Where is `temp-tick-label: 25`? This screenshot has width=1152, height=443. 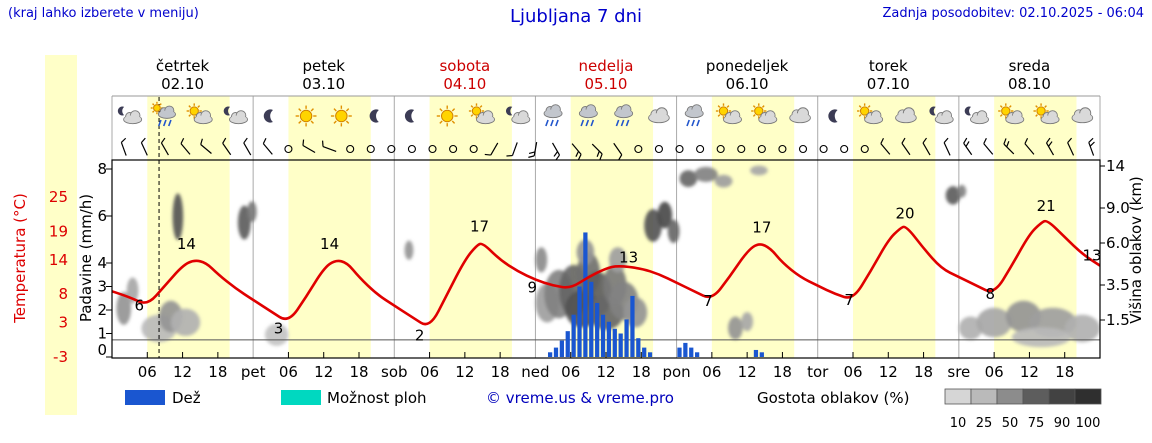 temp-tick-label: 25 is located at coordinates (58, 197).